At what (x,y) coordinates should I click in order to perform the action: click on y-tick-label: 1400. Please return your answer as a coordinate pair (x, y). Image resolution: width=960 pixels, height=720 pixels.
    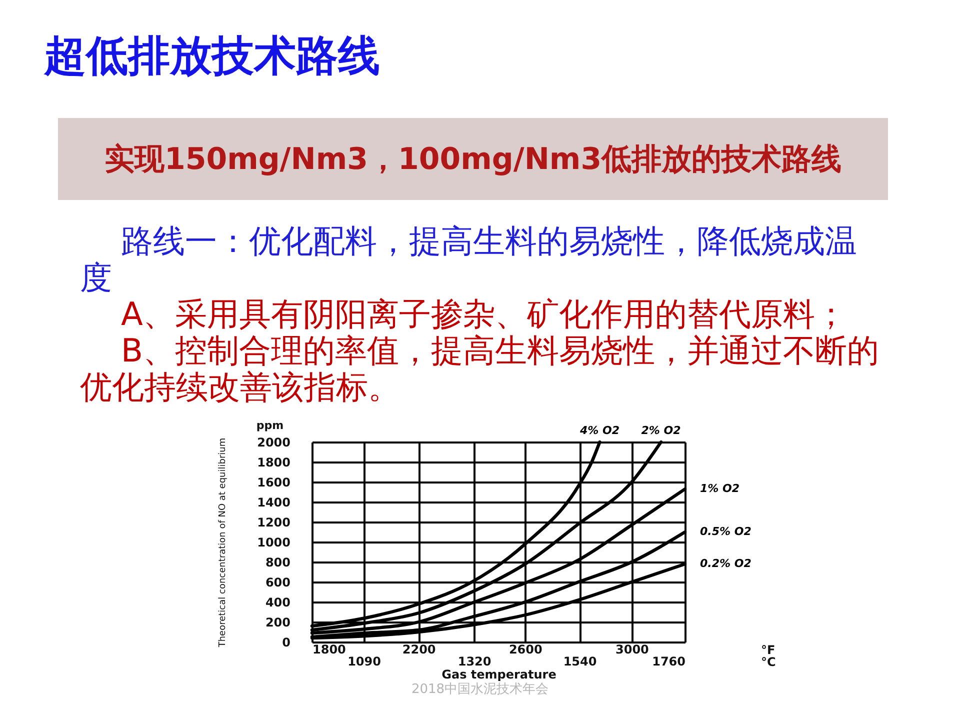
    Looking at the image, I should click on (273, 503).